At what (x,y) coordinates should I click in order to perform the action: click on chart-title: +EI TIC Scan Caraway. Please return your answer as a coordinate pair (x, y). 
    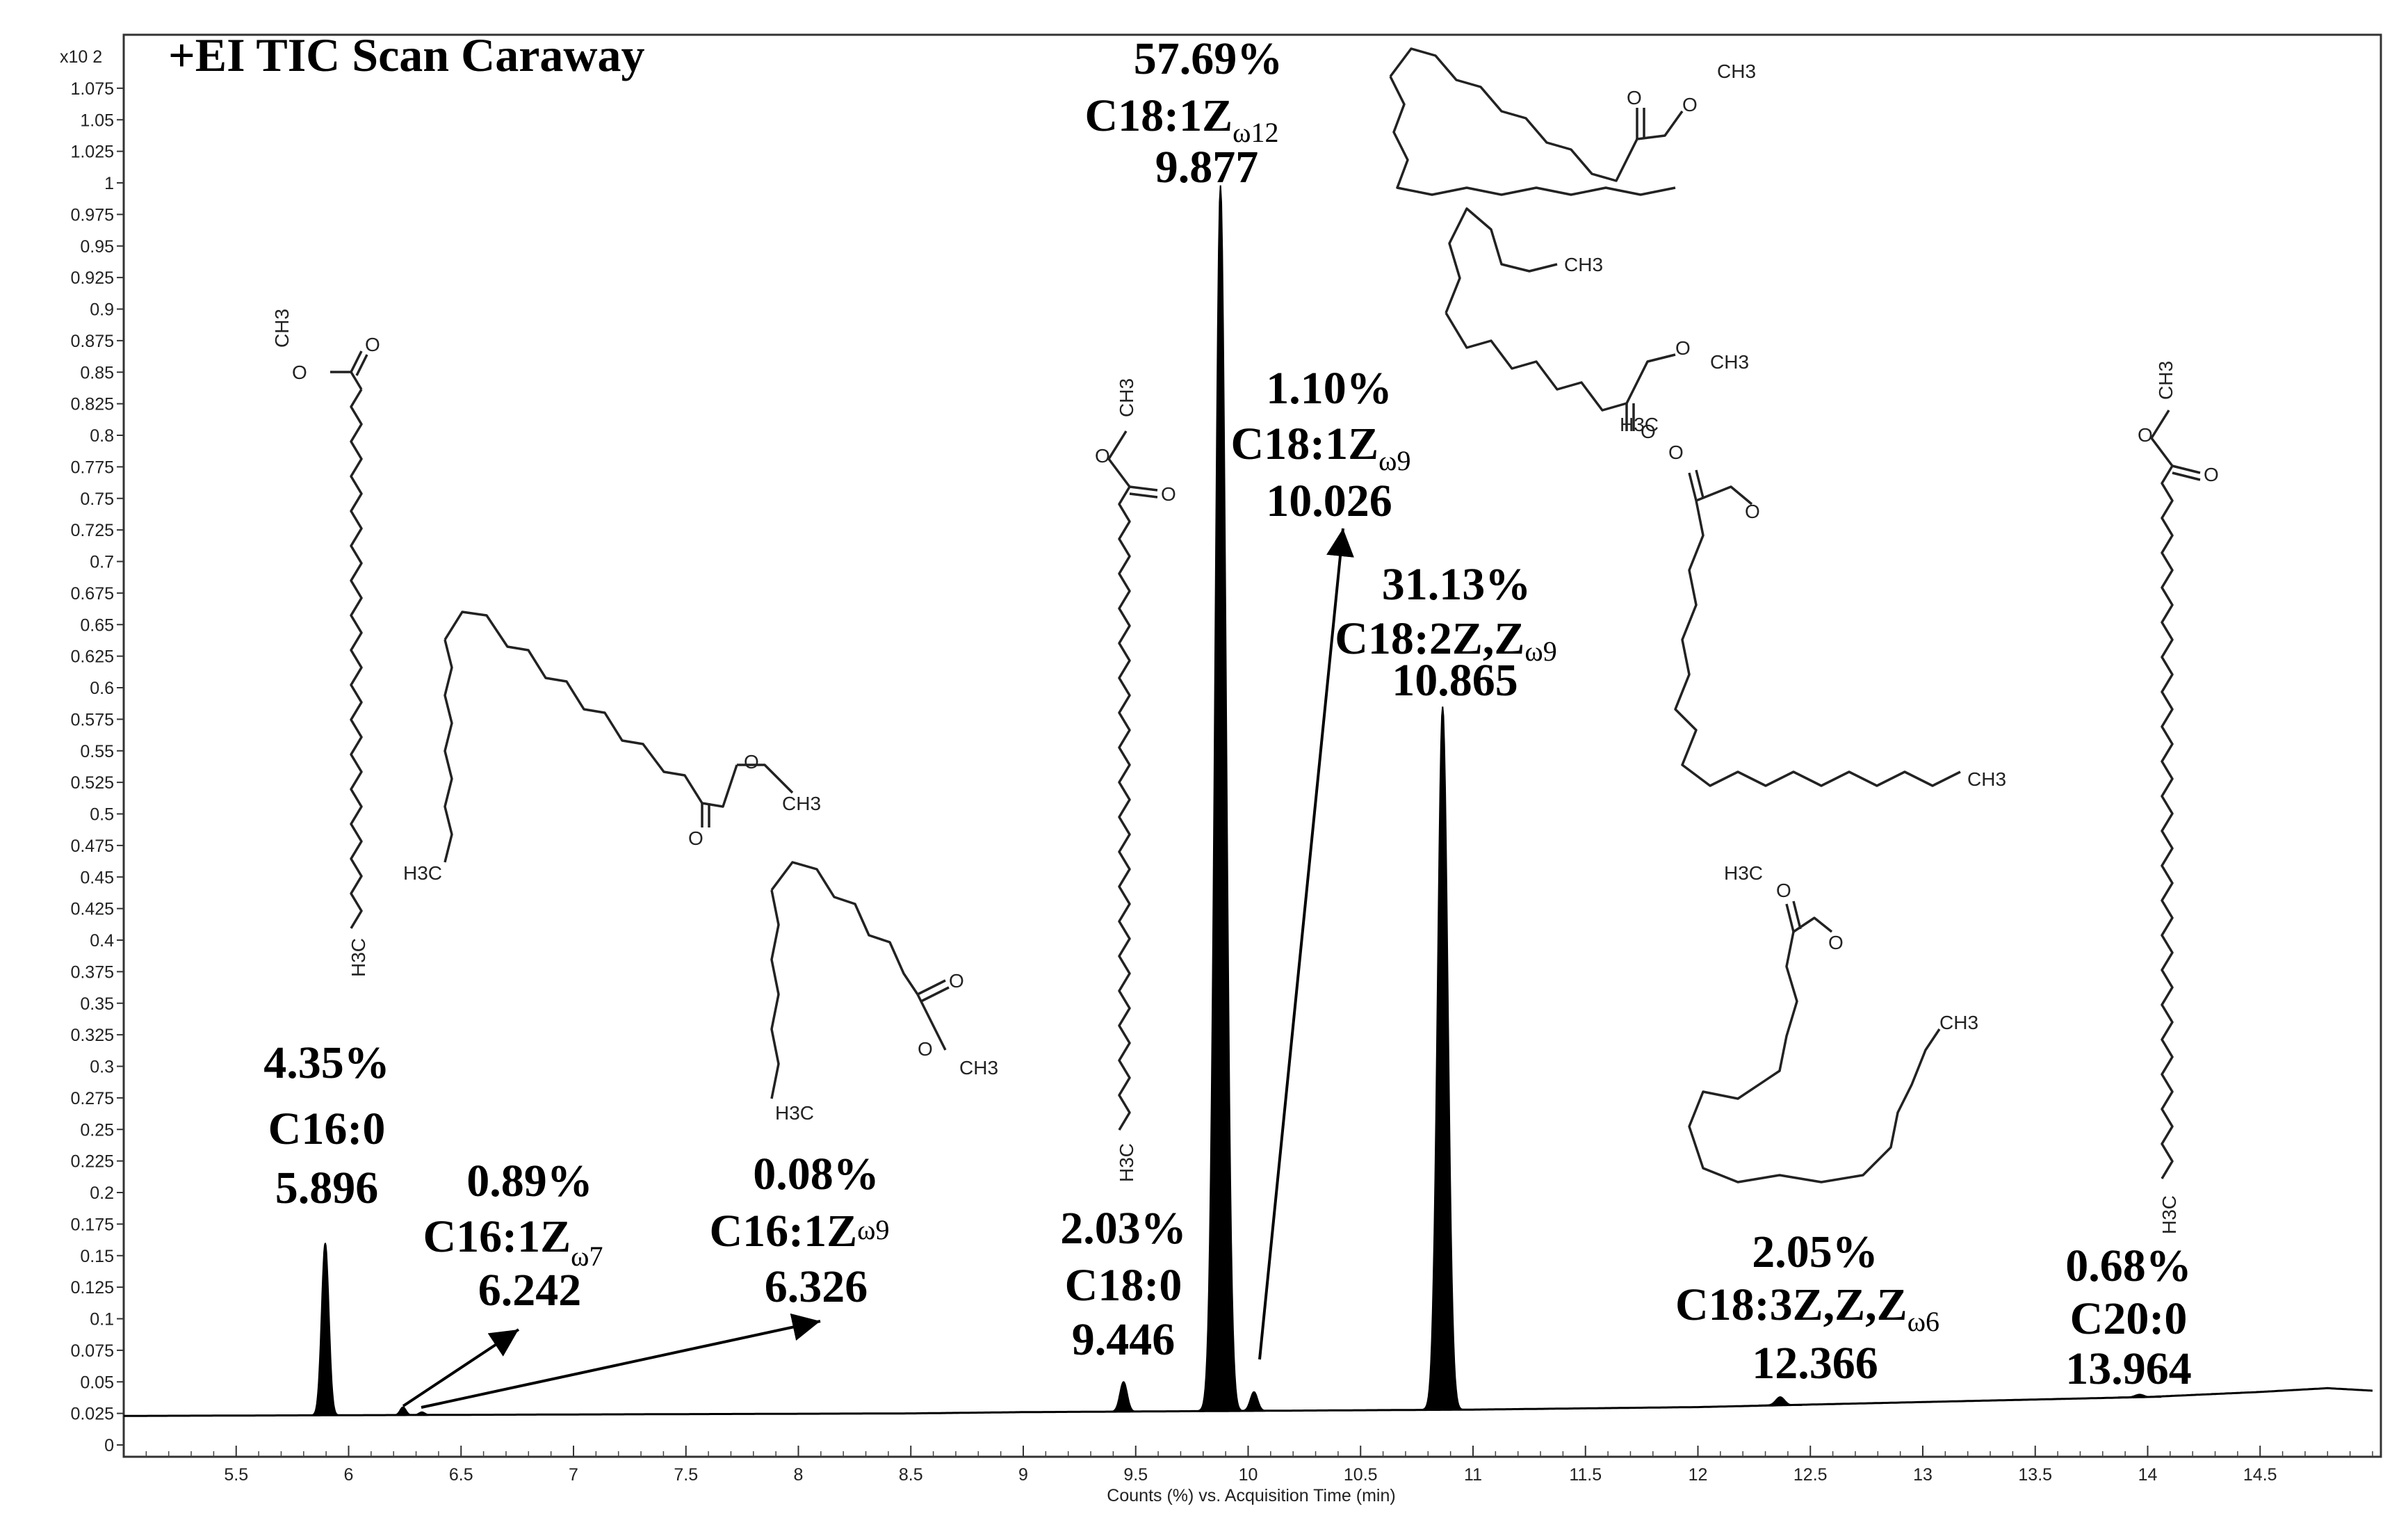
    Looking at the image, I should click on (406, 55).